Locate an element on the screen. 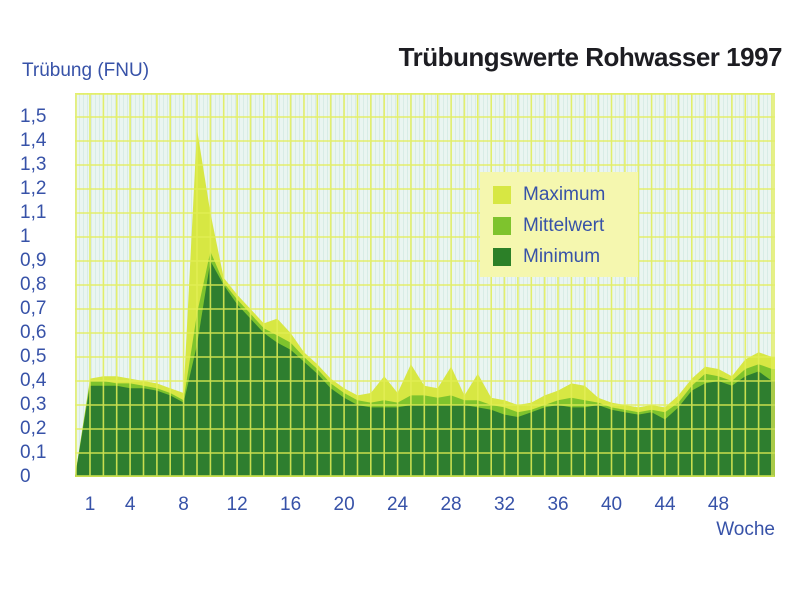 The height and width of the screenshot is (600, 800). legend: Maximum Mittelwert Minimum is located at coordinates (559, 224).